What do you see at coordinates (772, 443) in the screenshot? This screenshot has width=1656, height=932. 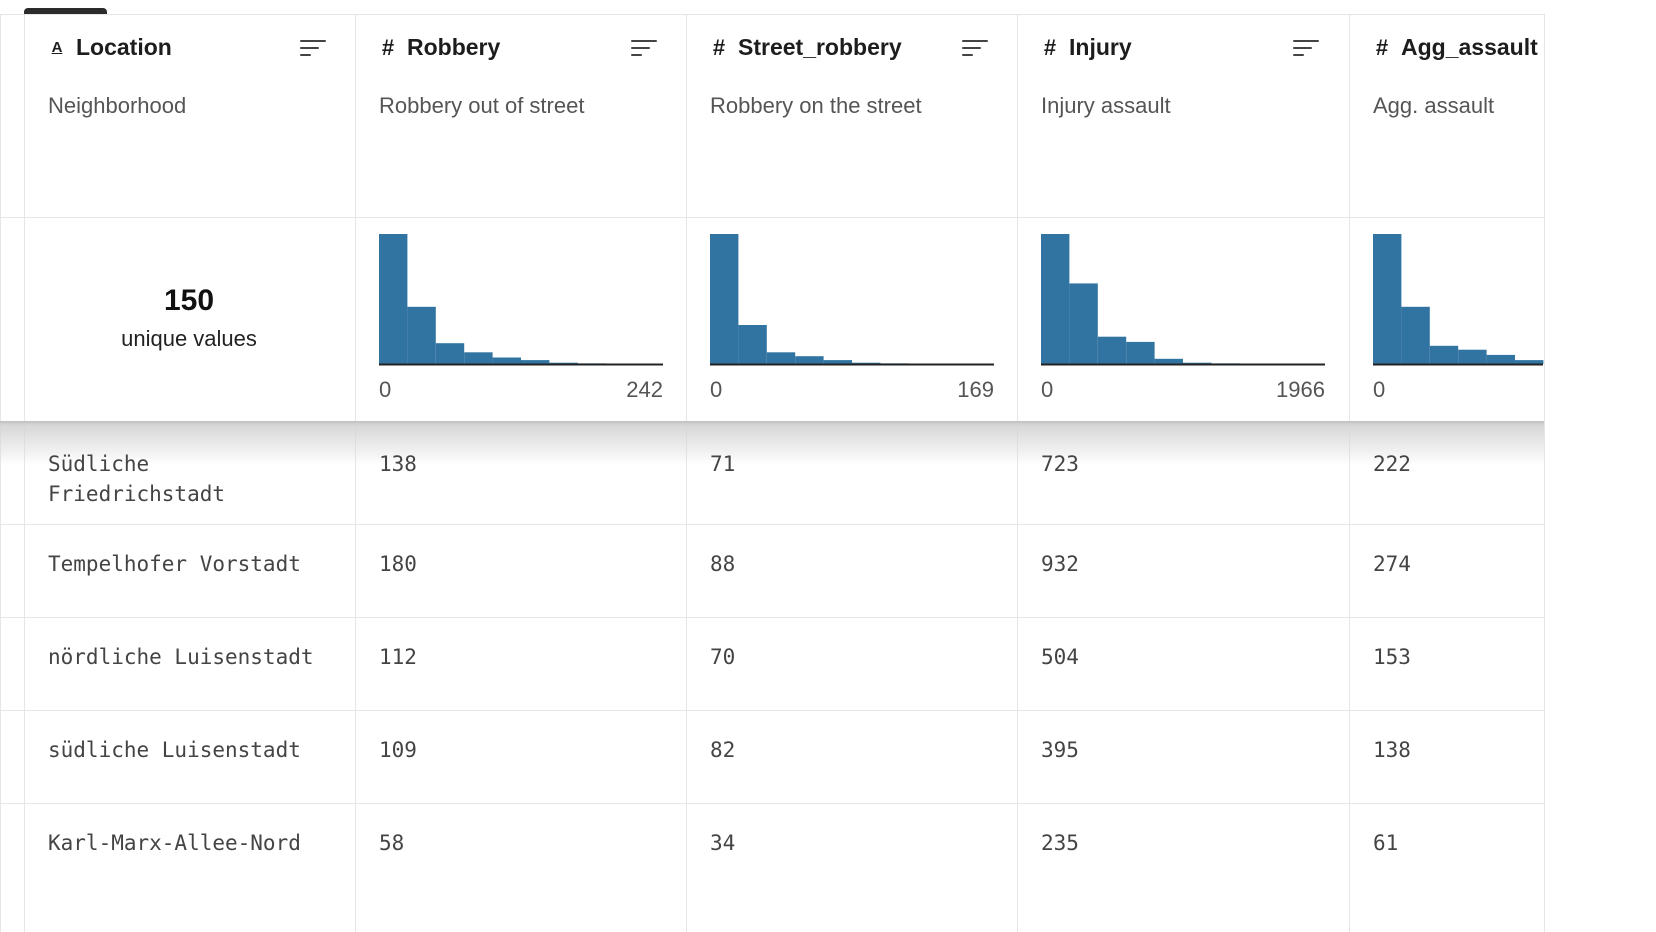 I see `header-shadow` at bounding box center [772, 443].